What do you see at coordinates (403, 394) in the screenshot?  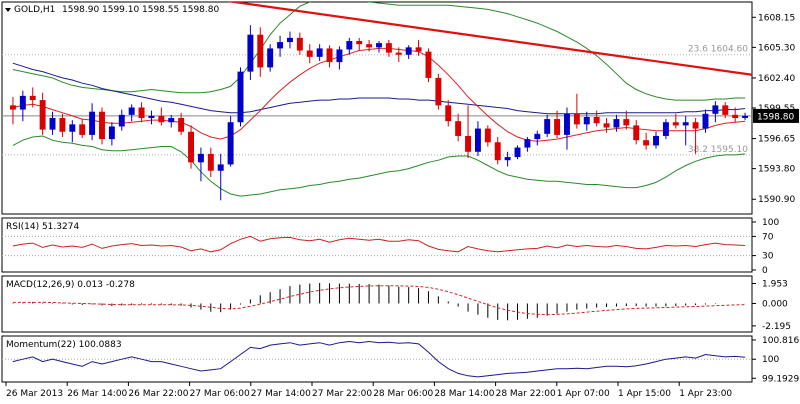 I see `time-tick-label: 28 Mar 06:00` at bounding box center [403, 394].